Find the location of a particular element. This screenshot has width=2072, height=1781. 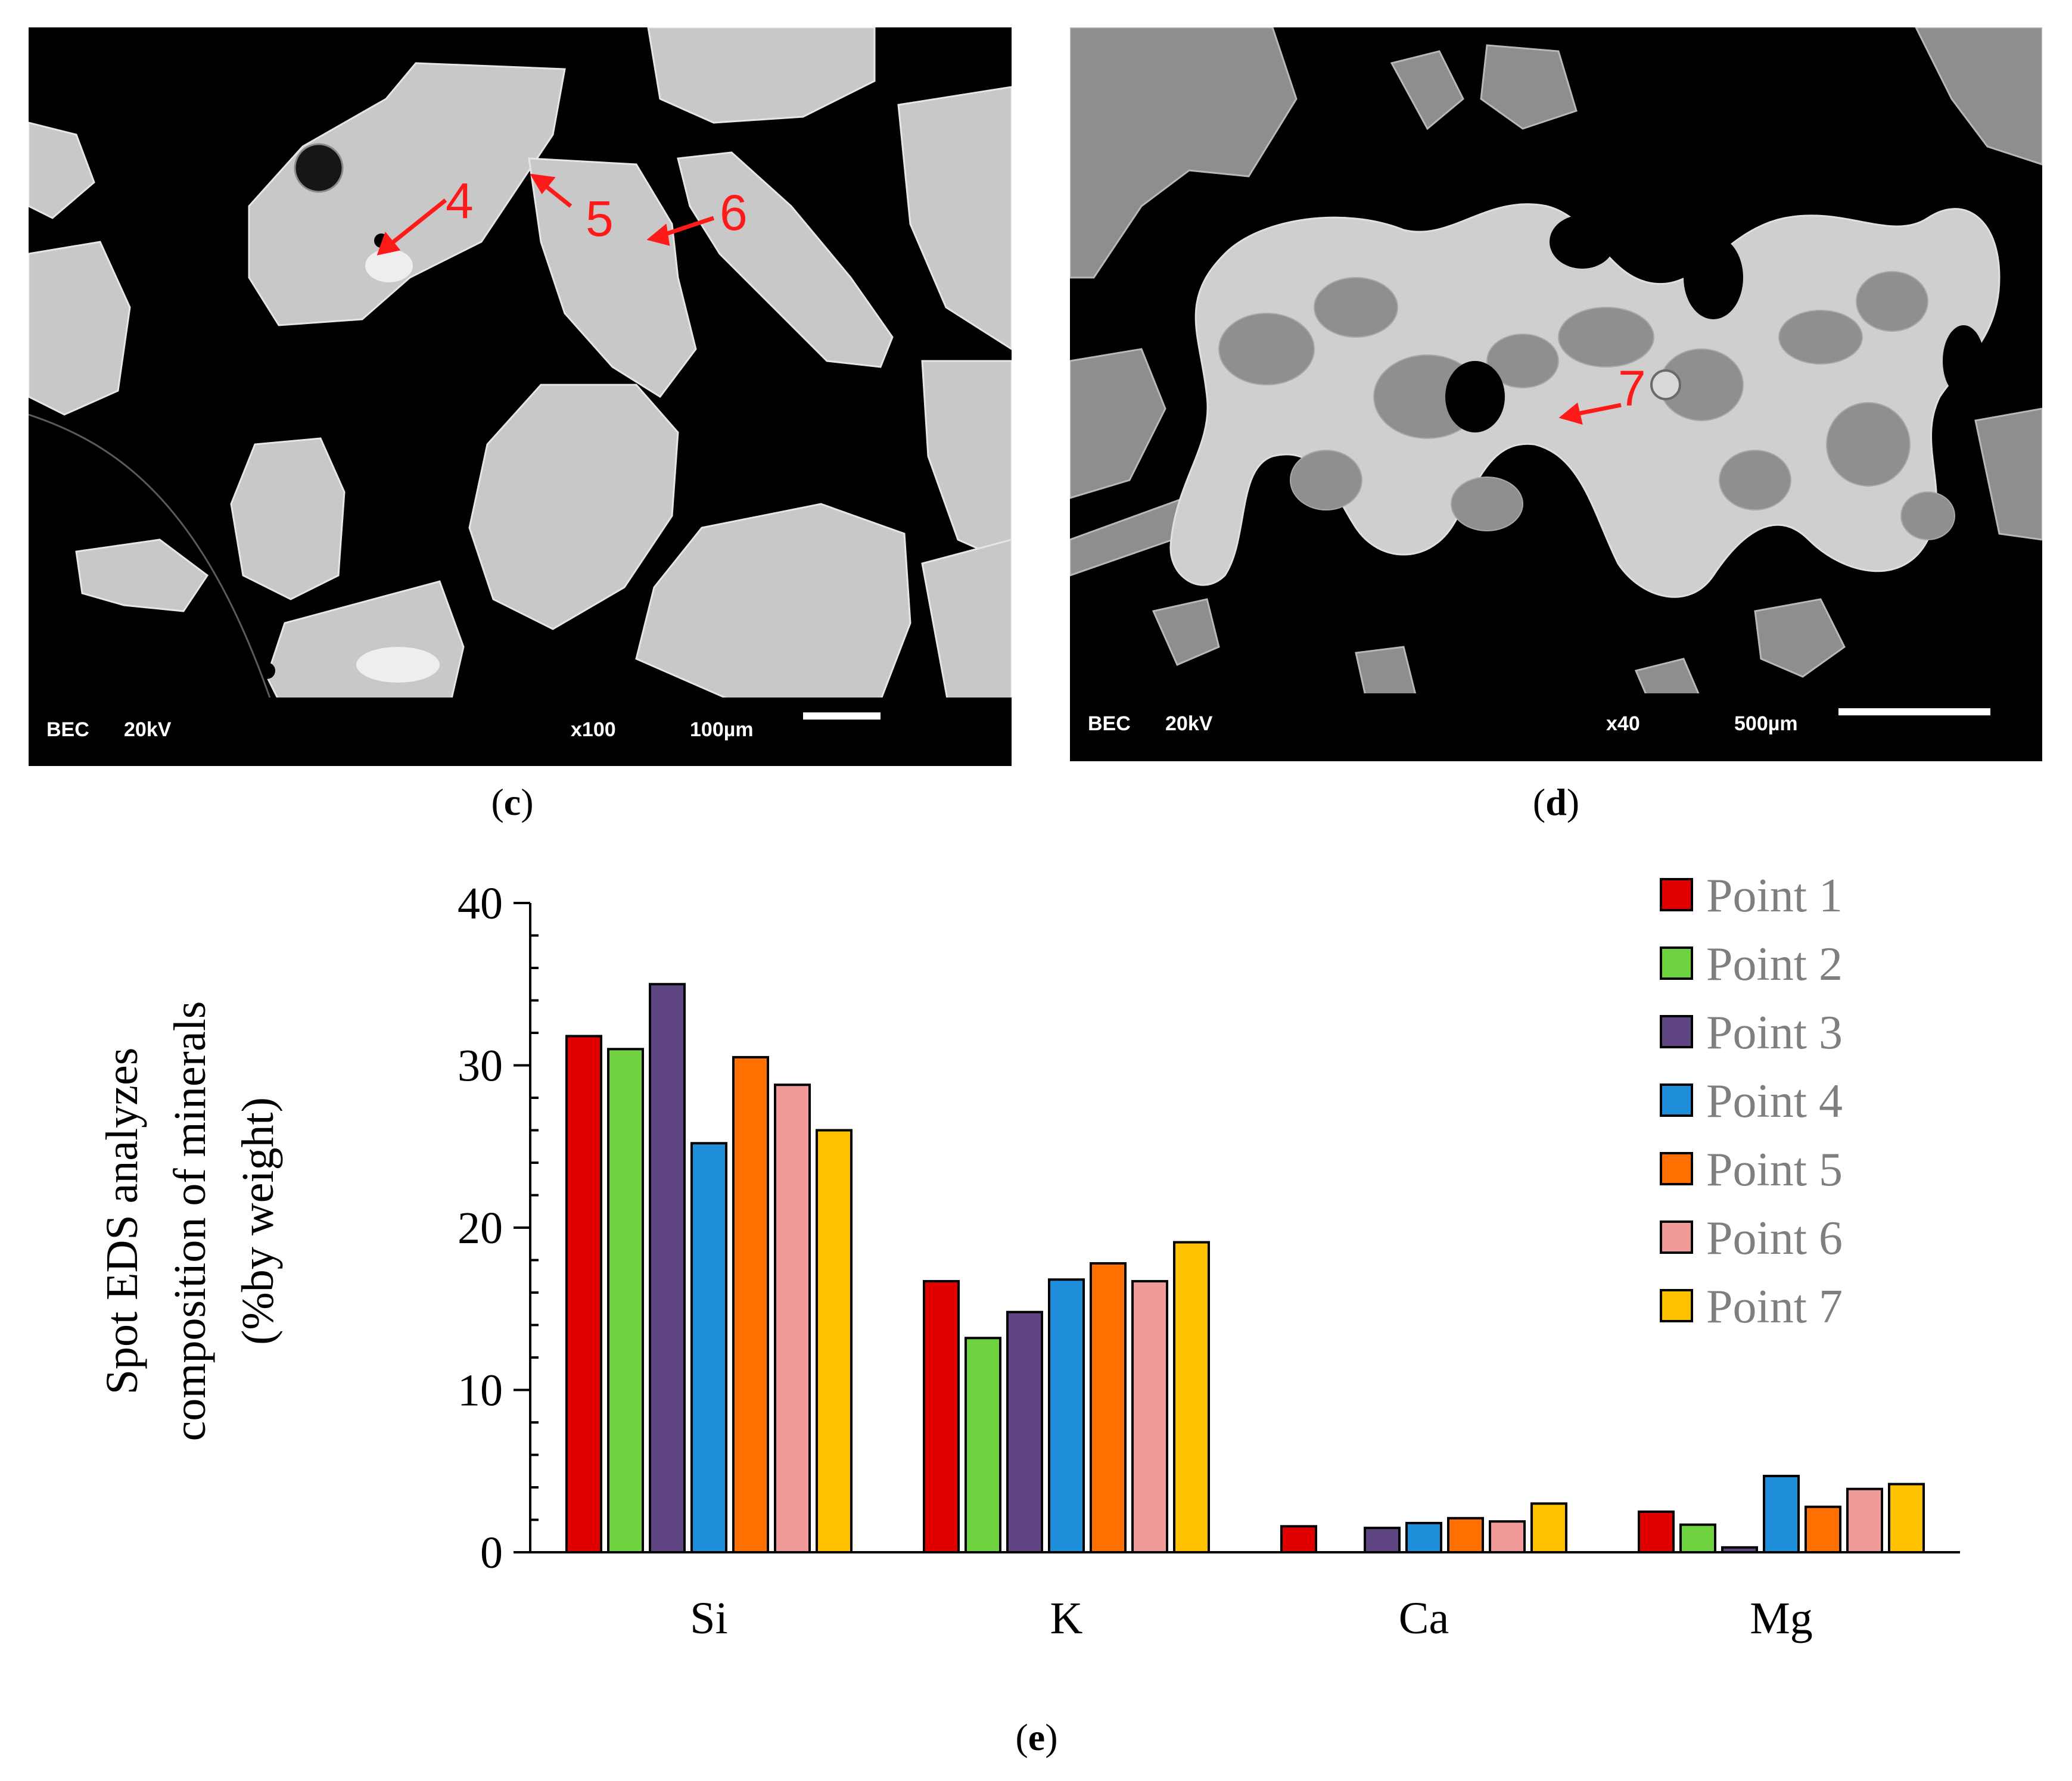

arrow-7-head is located at coordinates (1570, 413).